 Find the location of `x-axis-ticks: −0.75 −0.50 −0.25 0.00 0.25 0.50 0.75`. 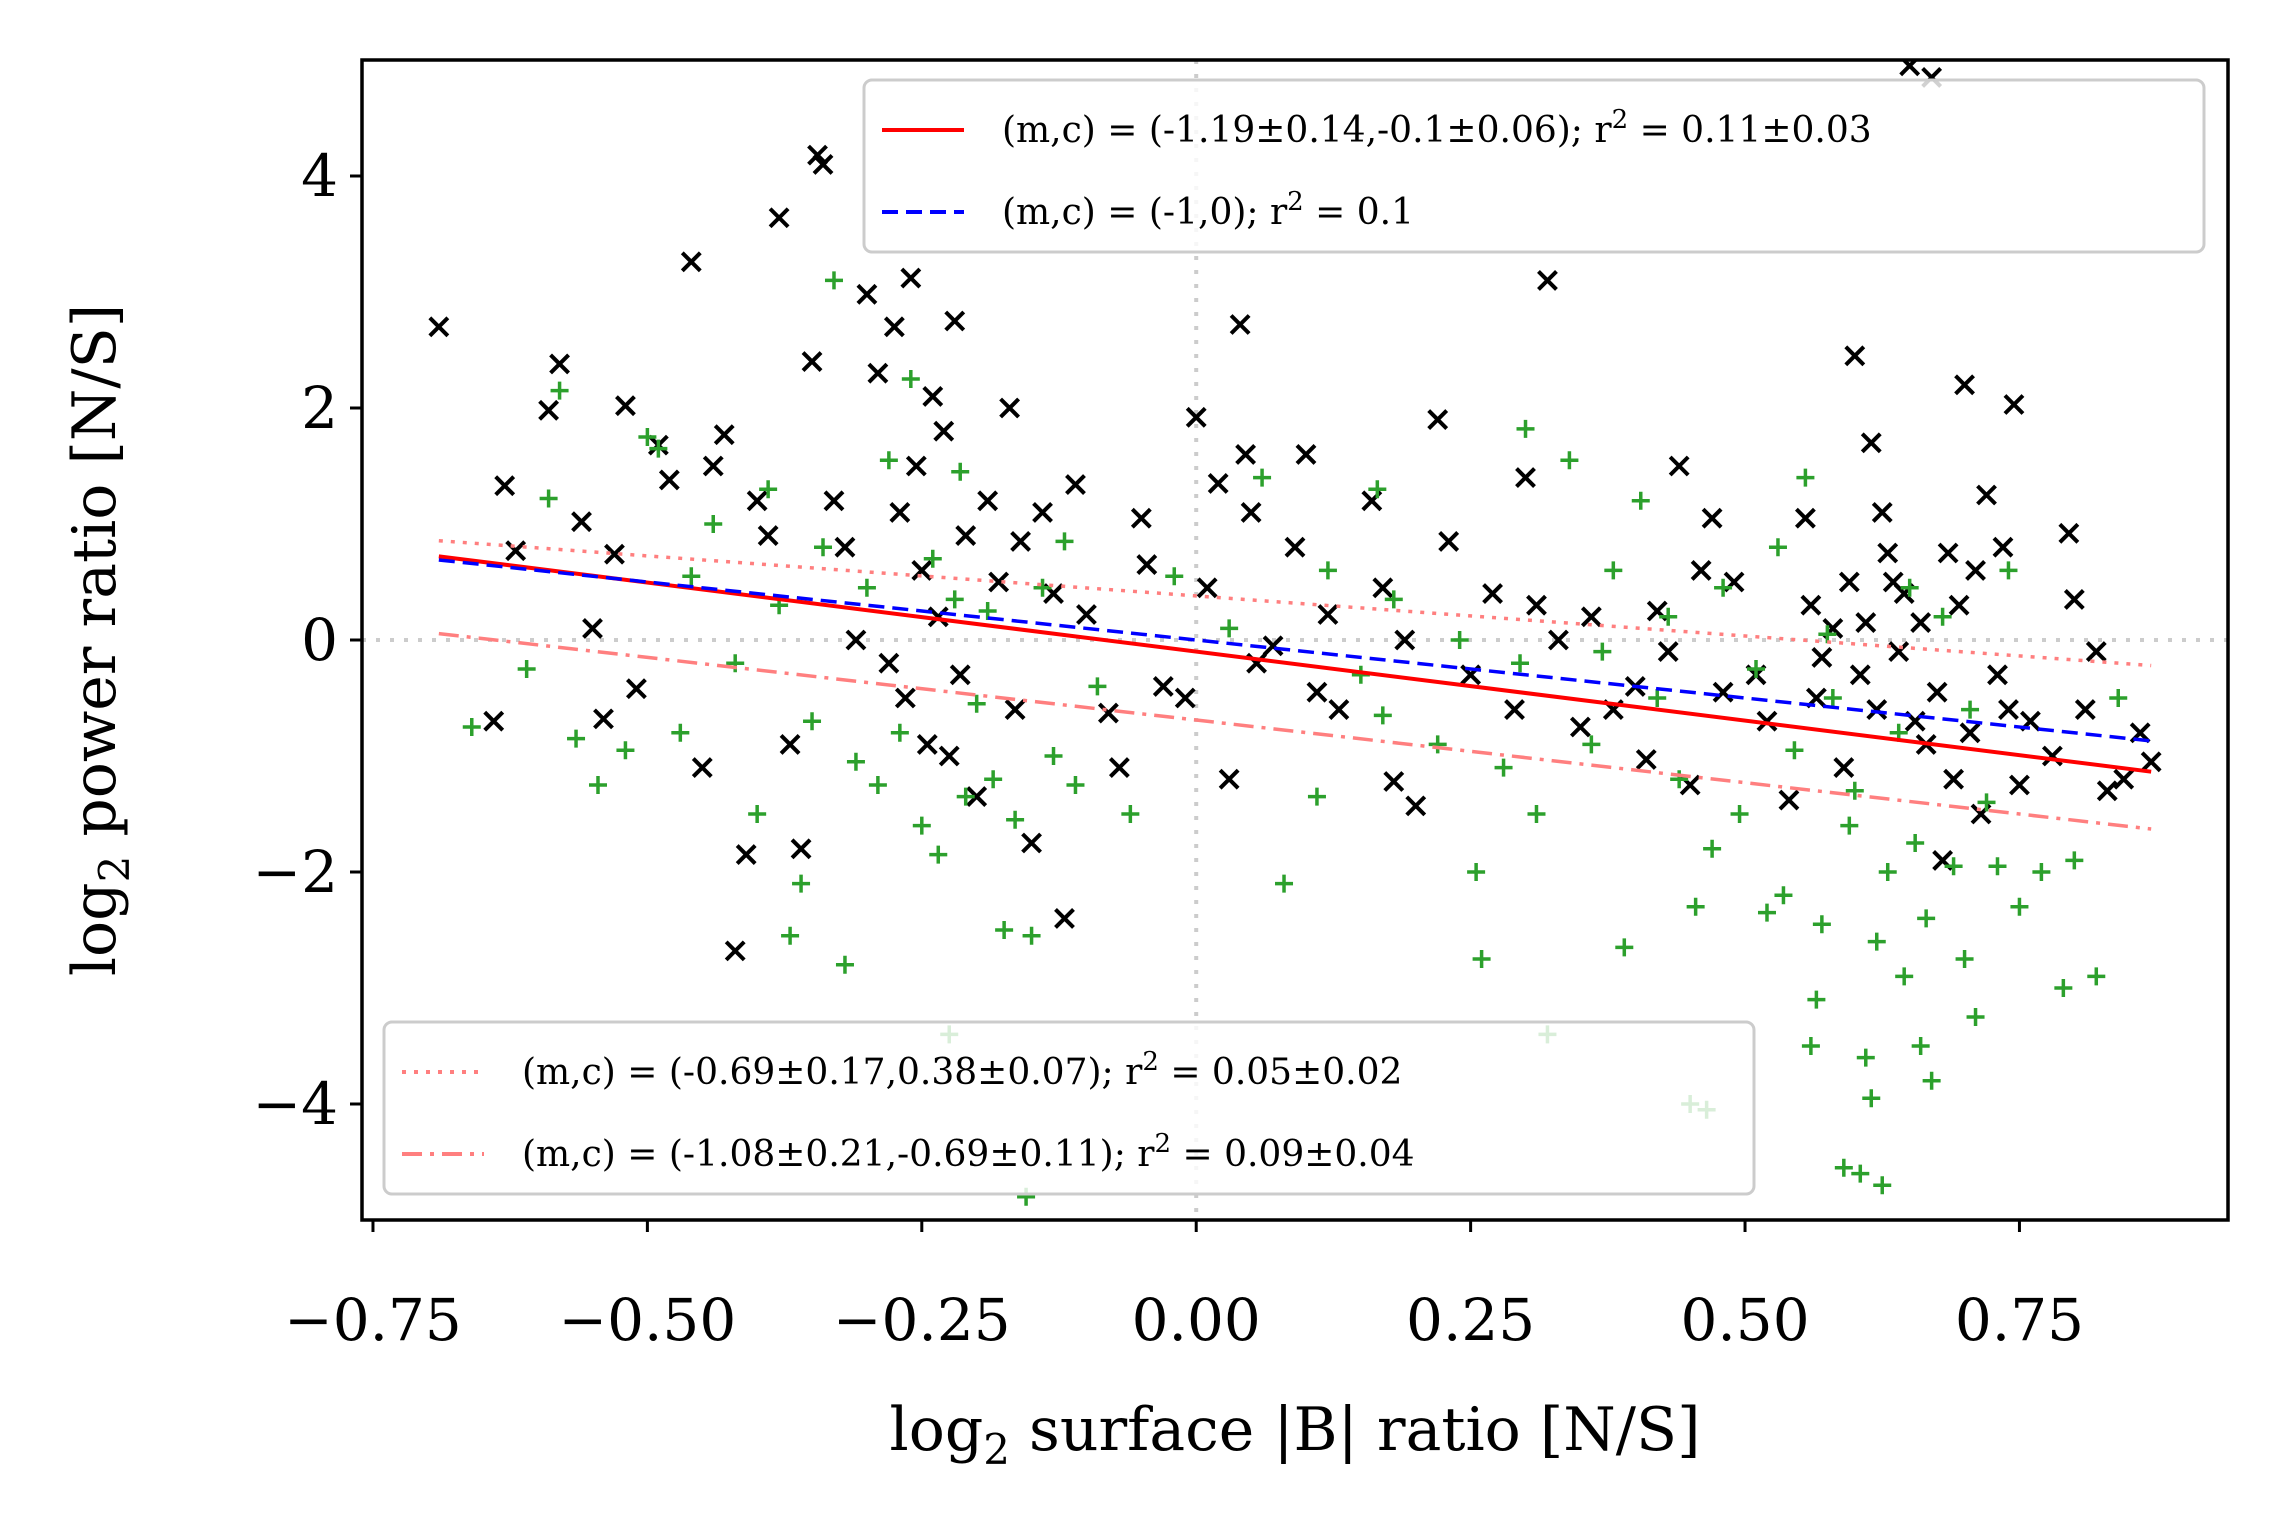

x-axis-ticks: −0.75 −0.50 −0.25 0.00 0.25 0.50 0.75 is located at coordinates (1184, 1287).